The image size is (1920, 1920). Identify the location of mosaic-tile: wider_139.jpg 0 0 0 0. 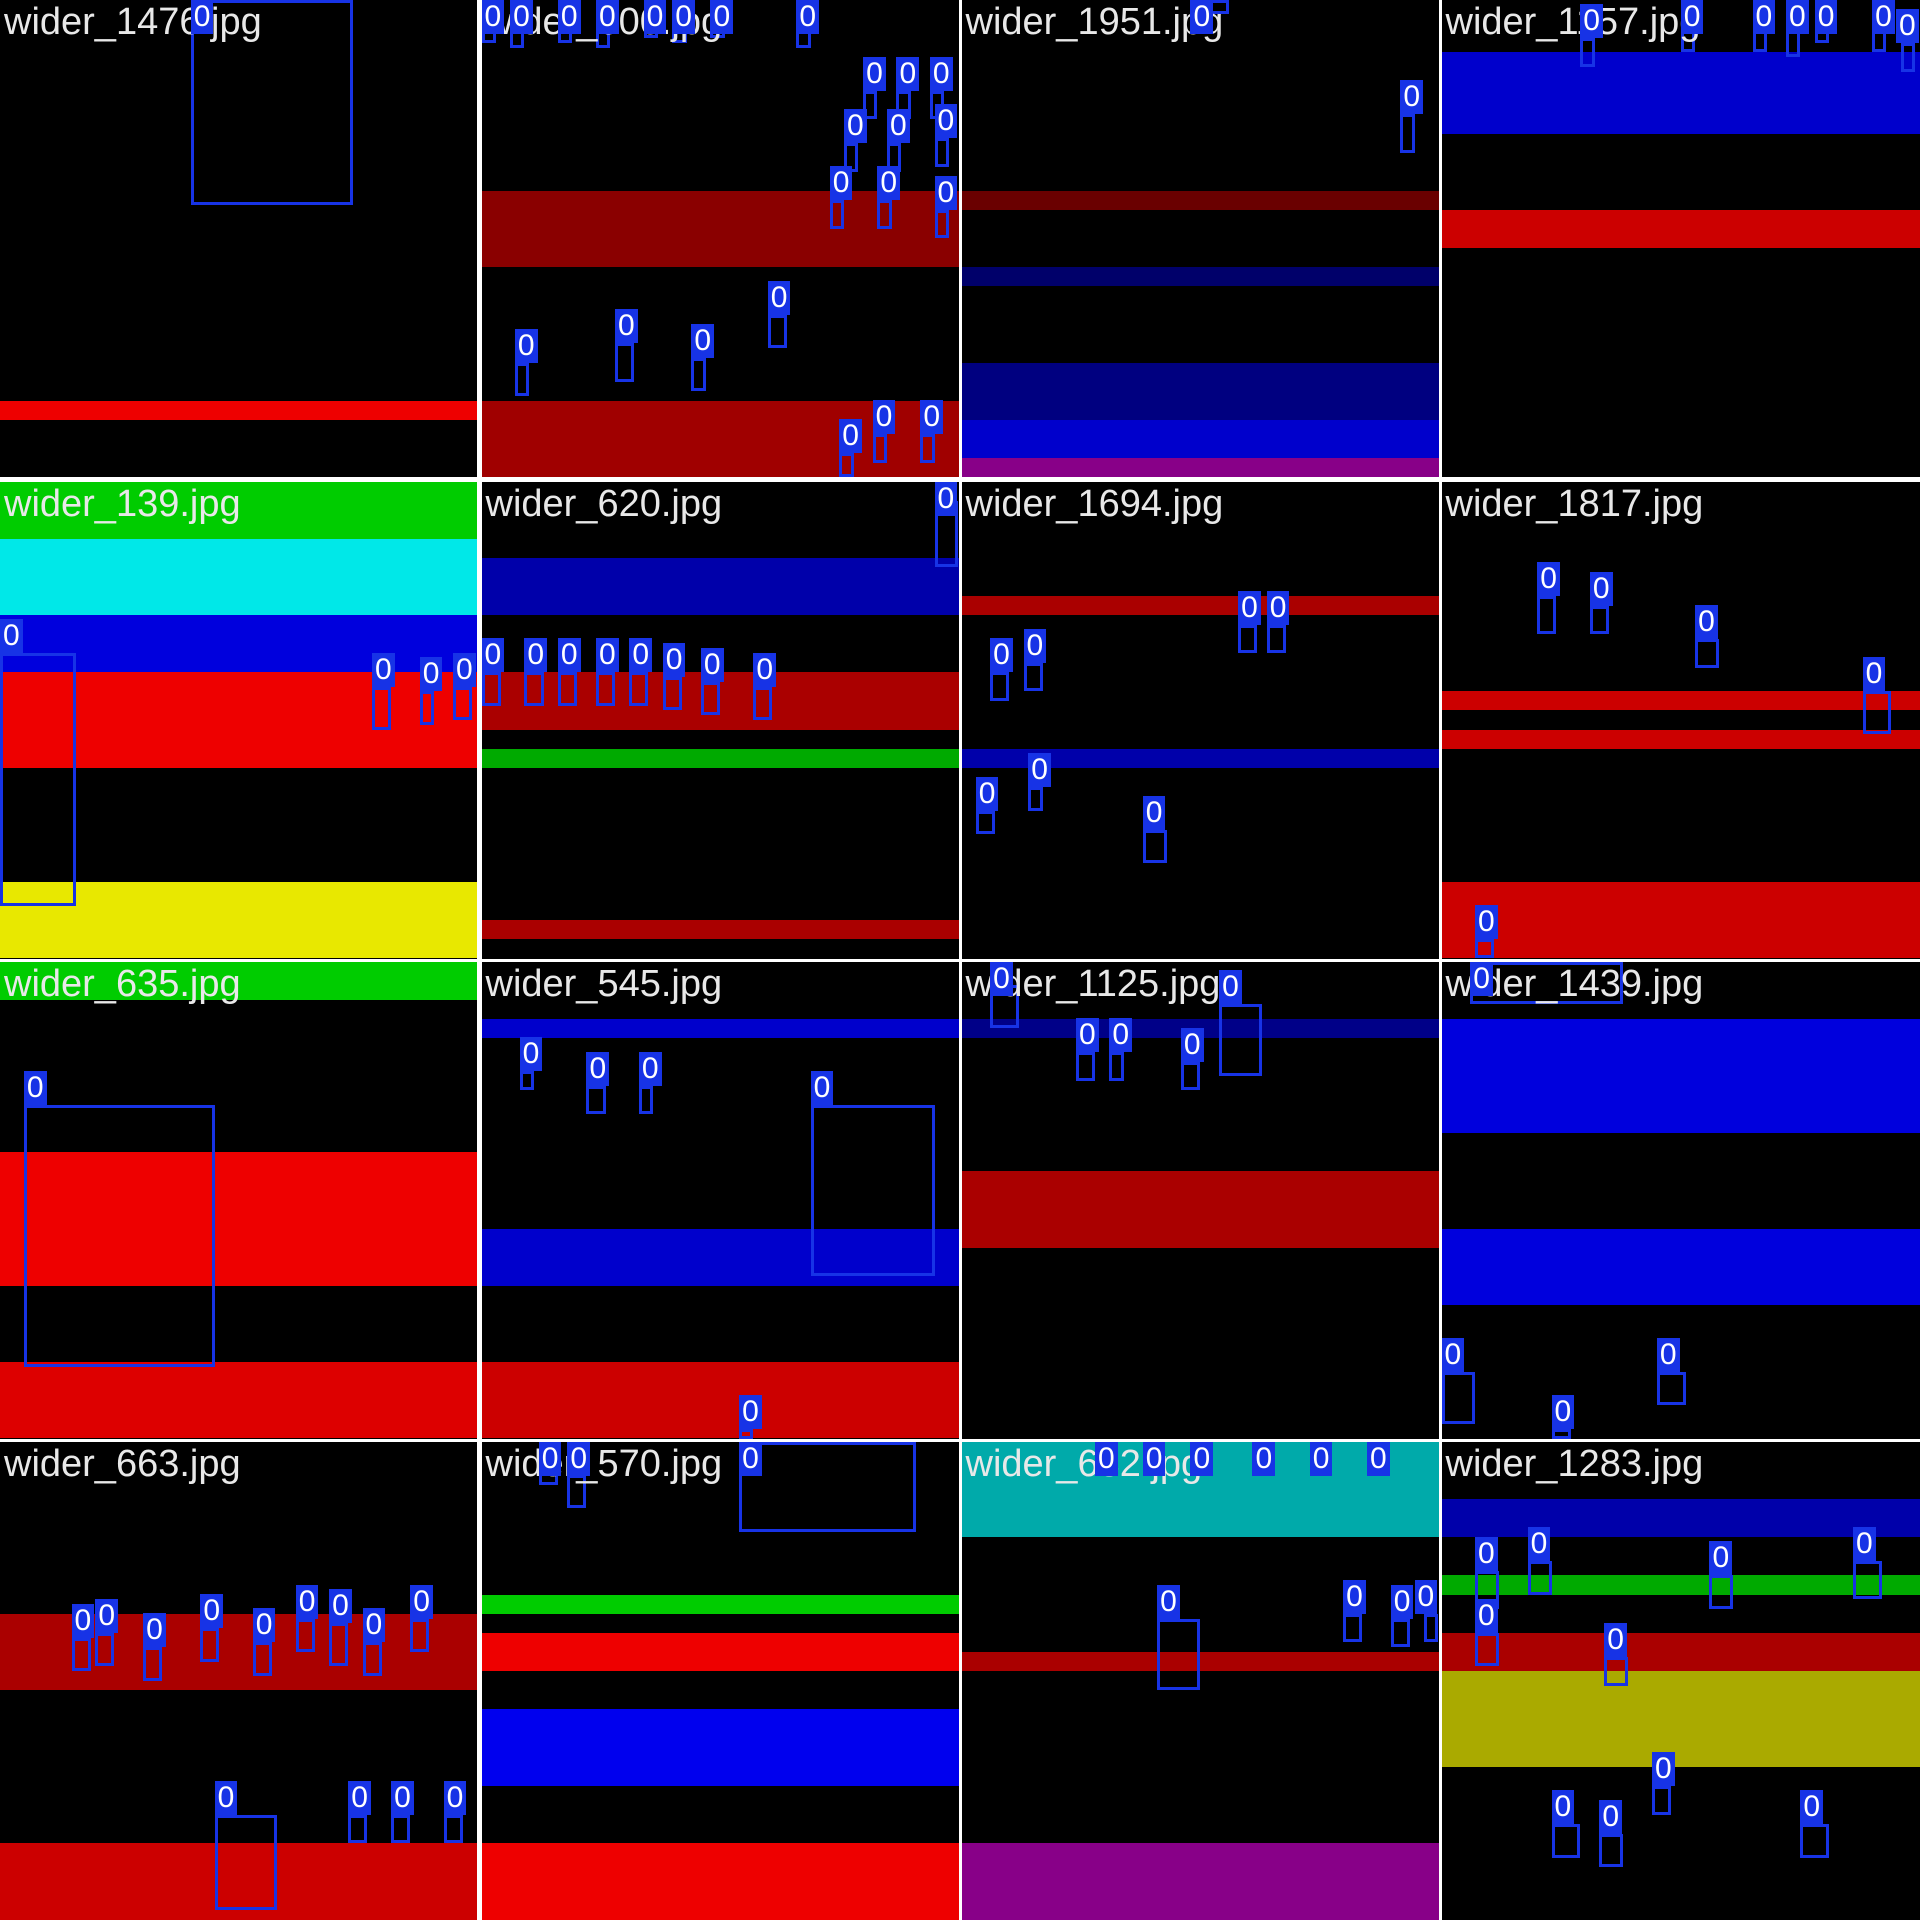
(238, 720).